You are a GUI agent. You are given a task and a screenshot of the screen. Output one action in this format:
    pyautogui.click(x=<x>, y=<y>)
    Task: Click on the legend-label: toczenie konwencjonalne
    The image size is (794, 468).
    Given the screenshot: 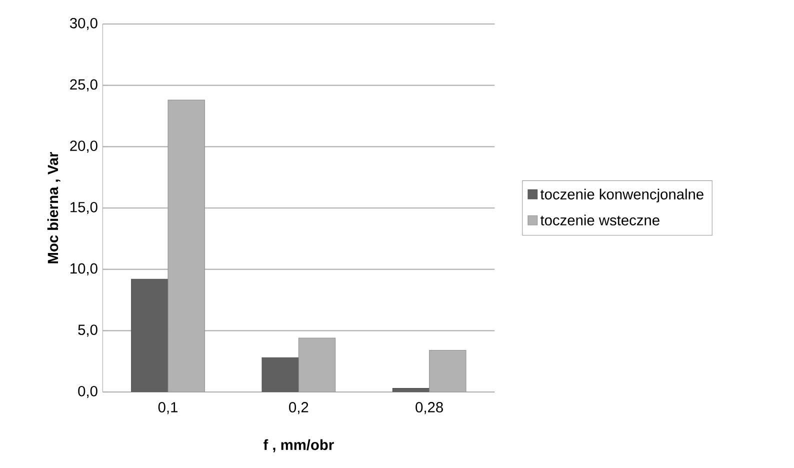 What is the action you would take?
    pyautogui.click(x=622, y=195)
    